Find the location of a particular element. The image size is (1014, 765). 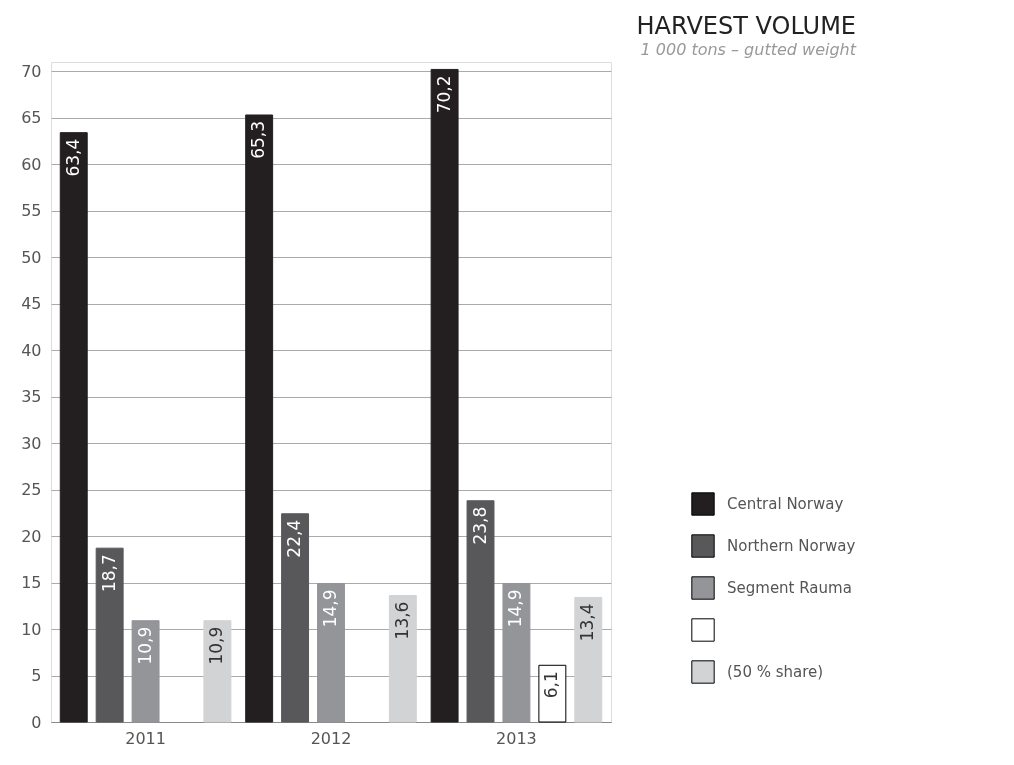

data-label: 65,3 is located at coordinates (258, 139).